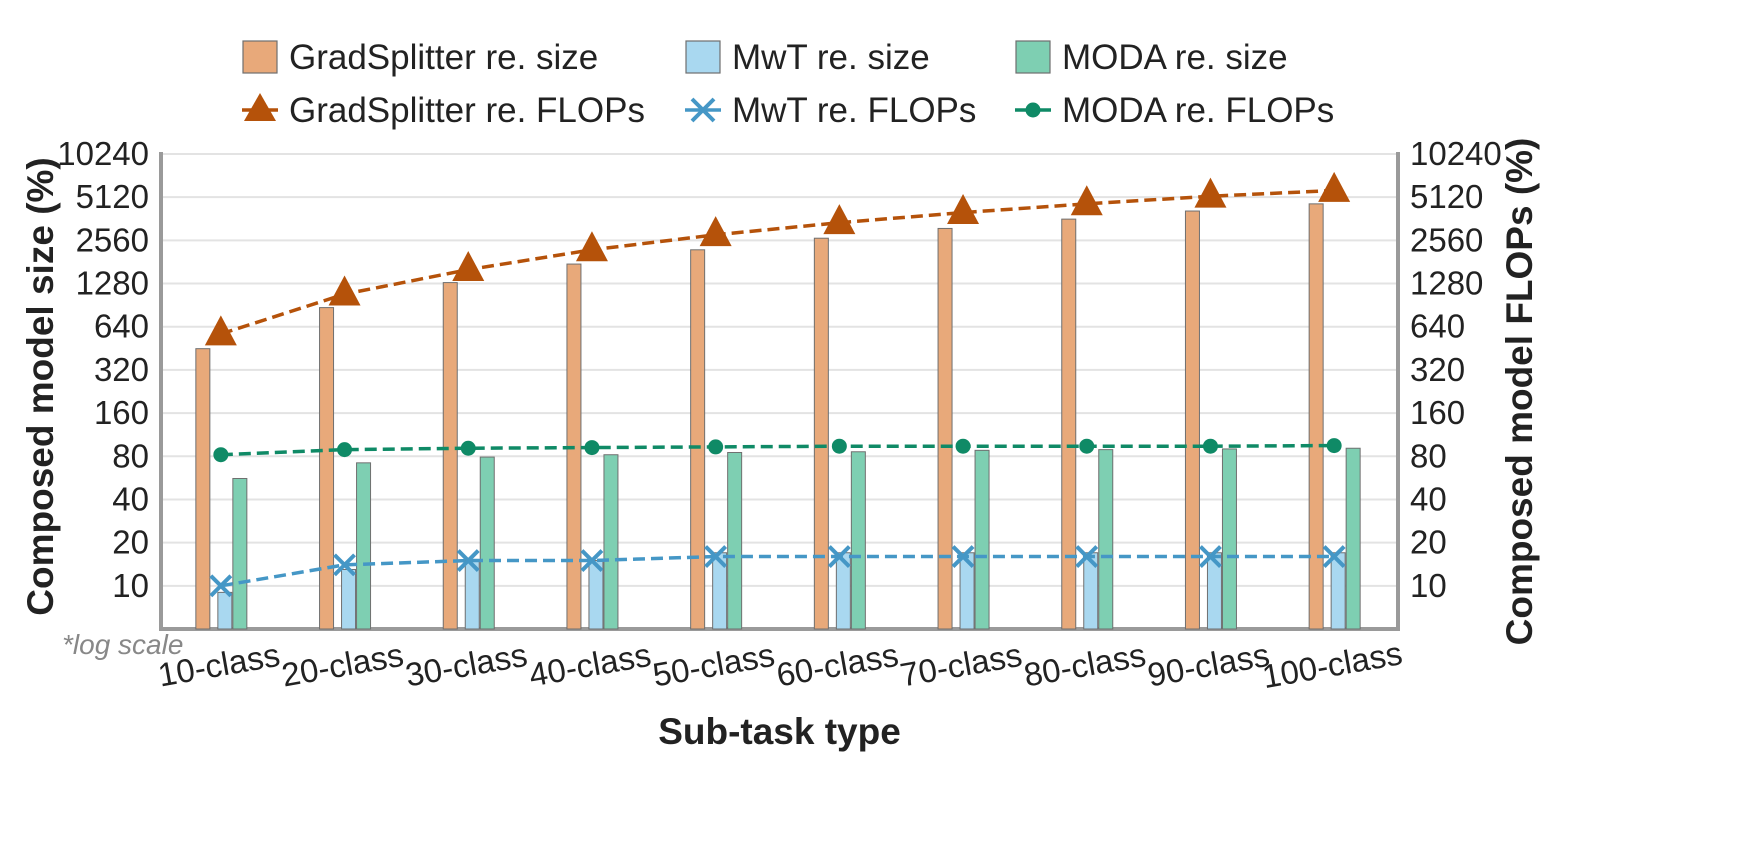  Describe the element at coordinates (1332, 664) in the screenshot. I see `x-tick-label: 100-class` at that location.